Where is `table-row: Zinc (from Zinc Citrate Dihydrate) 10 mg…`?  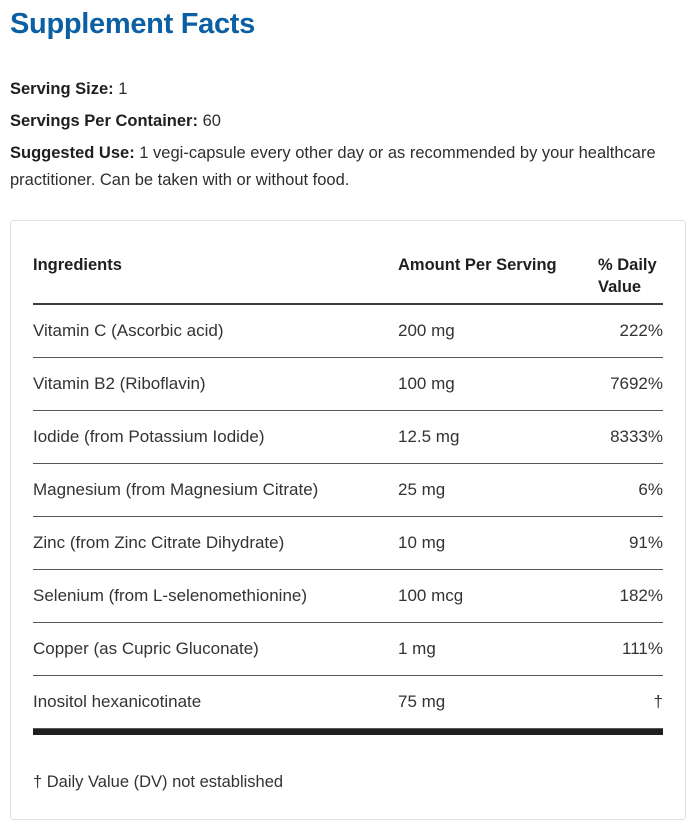
table-row: Zinc (from Zinc Citrate Dihydrate) 10 mg… is located at coordinates (348, 543).